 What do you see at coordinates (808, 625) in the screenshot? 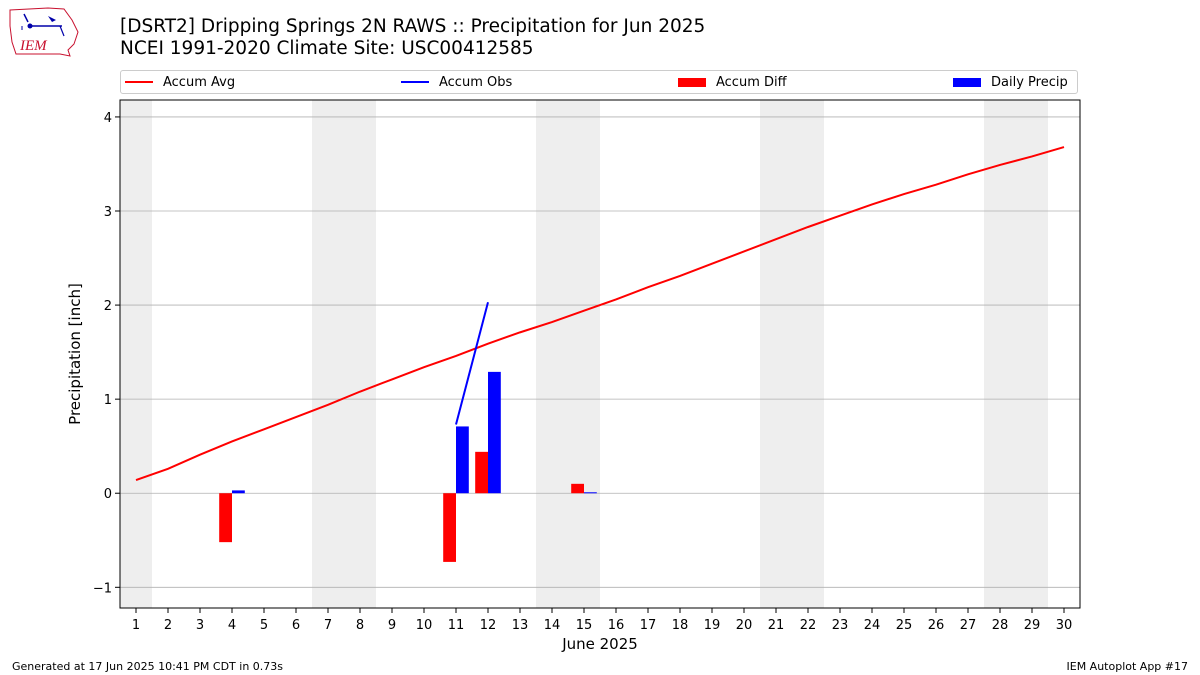
I see `x-tick-label: 22` at bounding box center [808, 625].